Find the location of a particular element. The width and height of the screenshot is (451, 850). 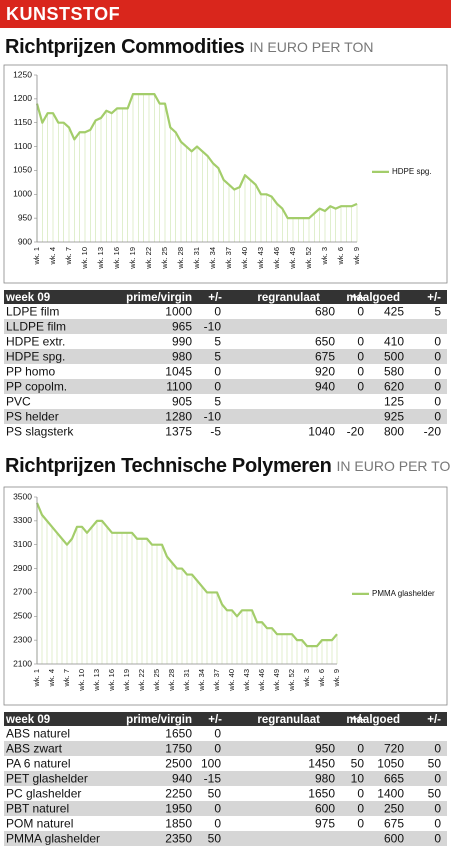

x-tick-label: wk. 1 is located at coordinates (36, 256).